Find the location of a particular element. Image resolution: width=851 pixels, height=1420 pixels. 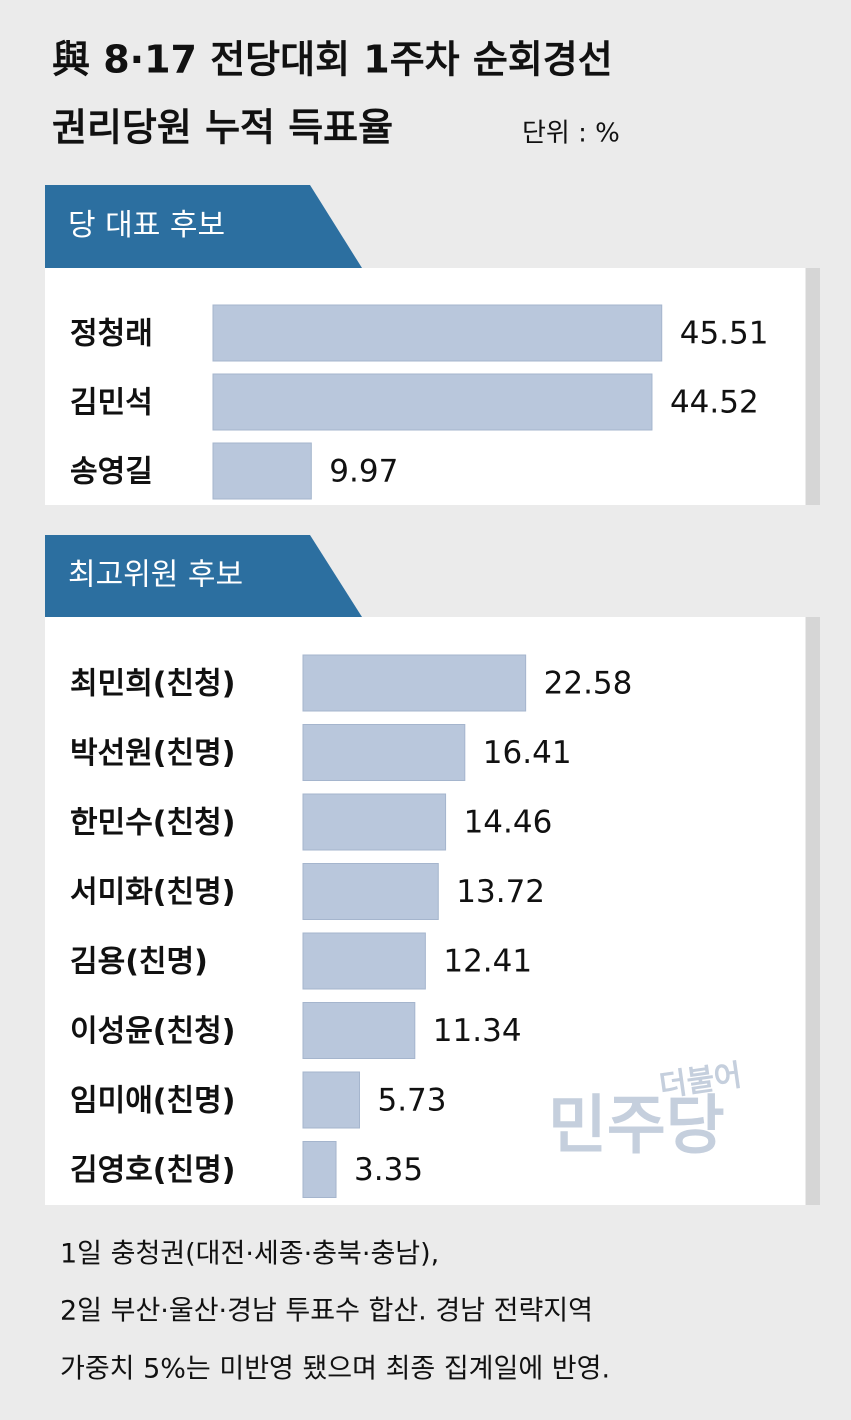

value-label: 13.72 is located at coordinates (500, 892).